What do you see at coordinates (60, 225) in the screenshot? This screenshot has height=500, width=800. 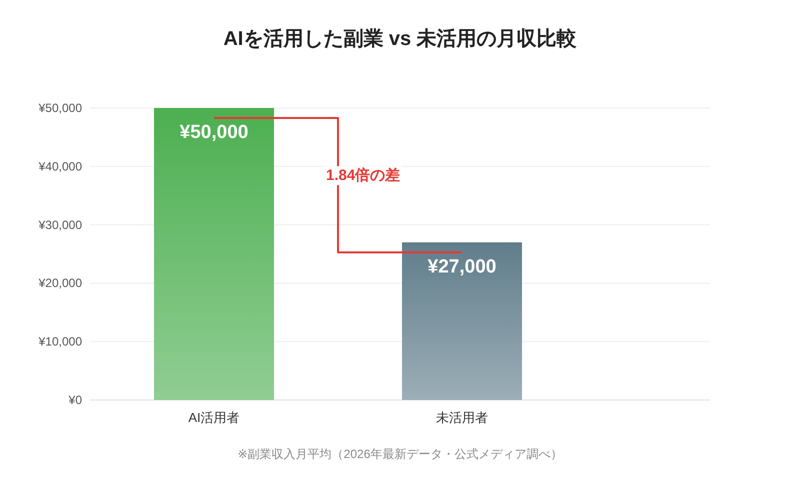 I see `y-tick-label: ¥30,000` at bounding box center [60, 225].